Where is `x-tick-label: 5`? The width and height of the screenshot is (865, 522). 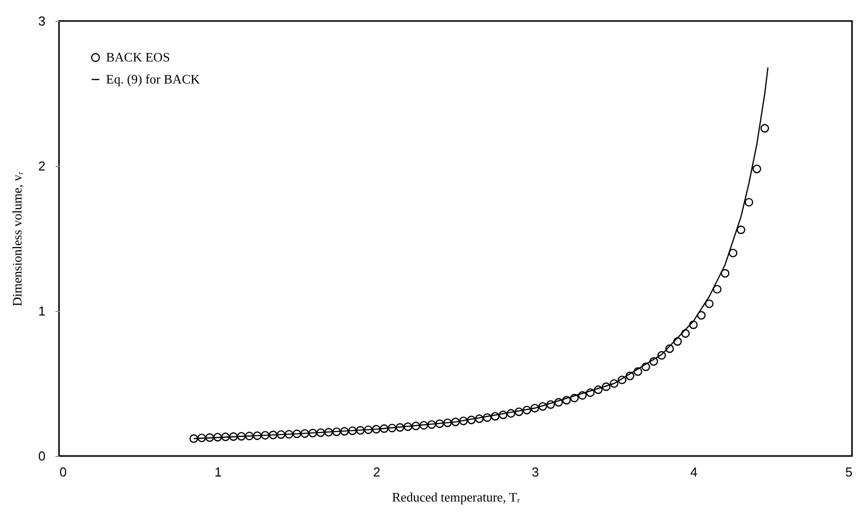
x-tick-label: 5 is located at coordinates (848, 472).